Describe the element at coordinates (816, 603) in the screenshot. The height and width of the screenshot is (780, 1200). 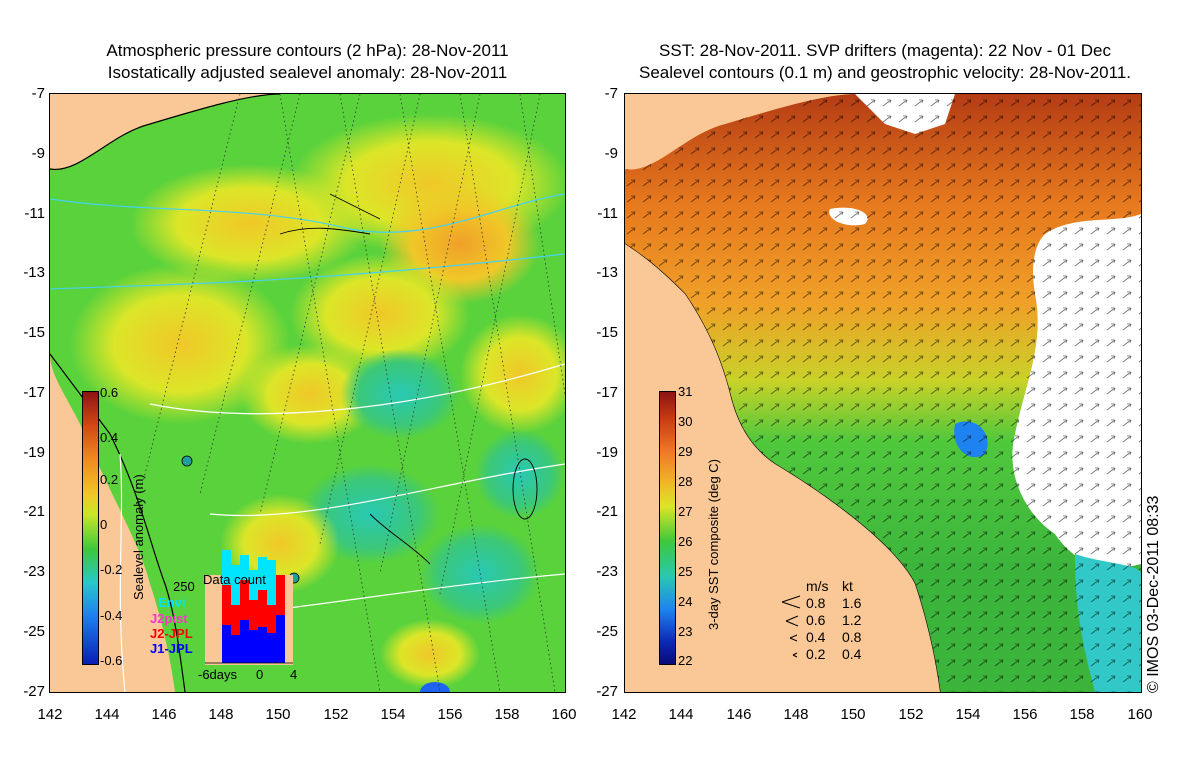
I see `speed-row-ms: 0.8` at that location.